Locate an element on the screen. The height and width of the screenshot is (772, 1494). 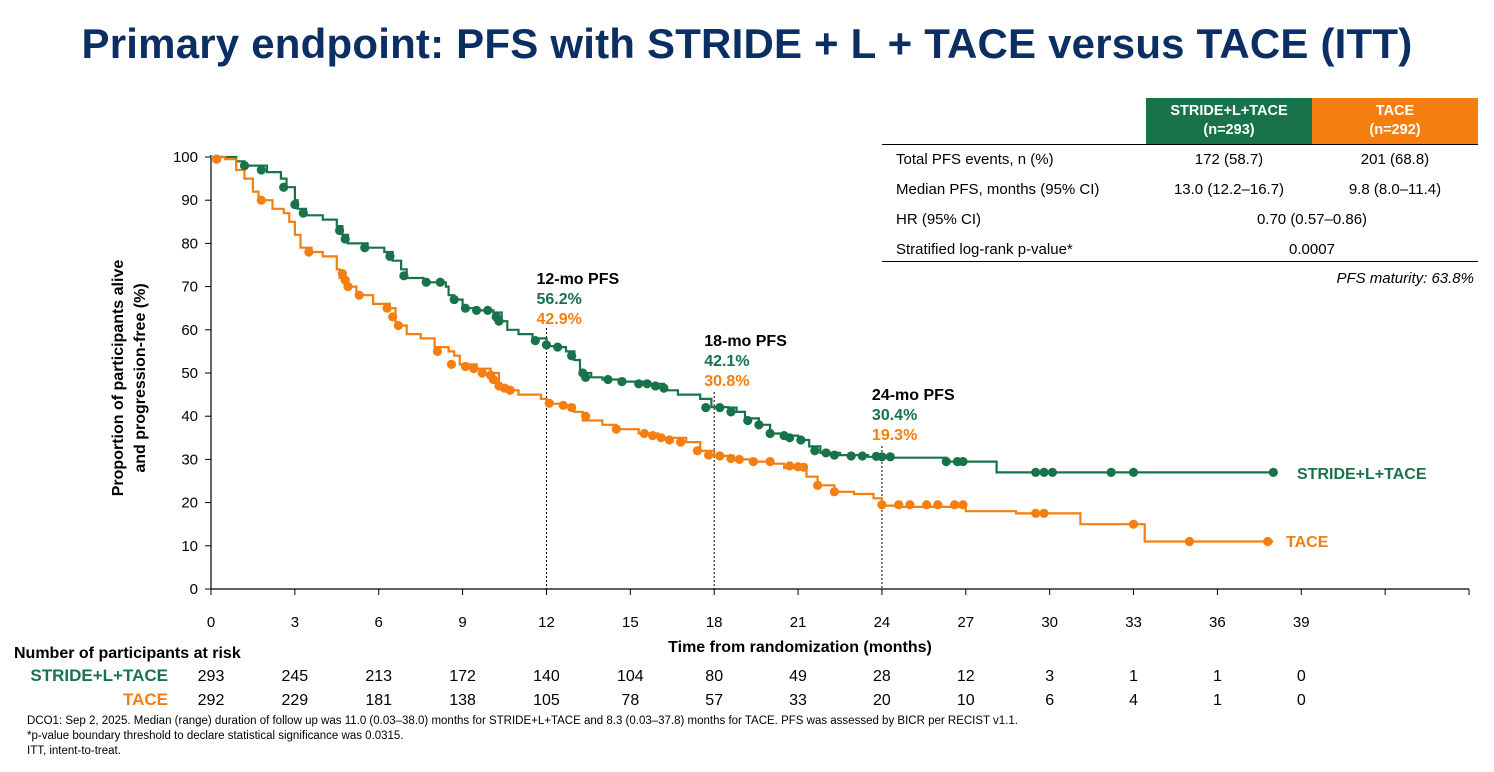
table-top-rule is located at coordinates (1180, 144).